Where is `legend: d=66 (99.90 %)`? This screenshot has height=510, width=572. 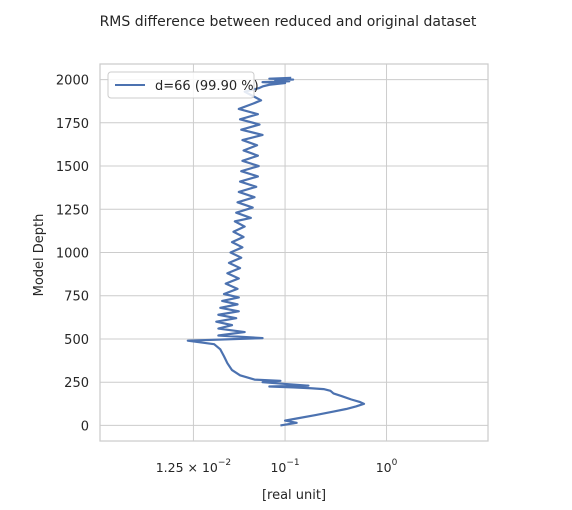
legend: d=66 (99.90 %) is located at coordinates (183, 85).